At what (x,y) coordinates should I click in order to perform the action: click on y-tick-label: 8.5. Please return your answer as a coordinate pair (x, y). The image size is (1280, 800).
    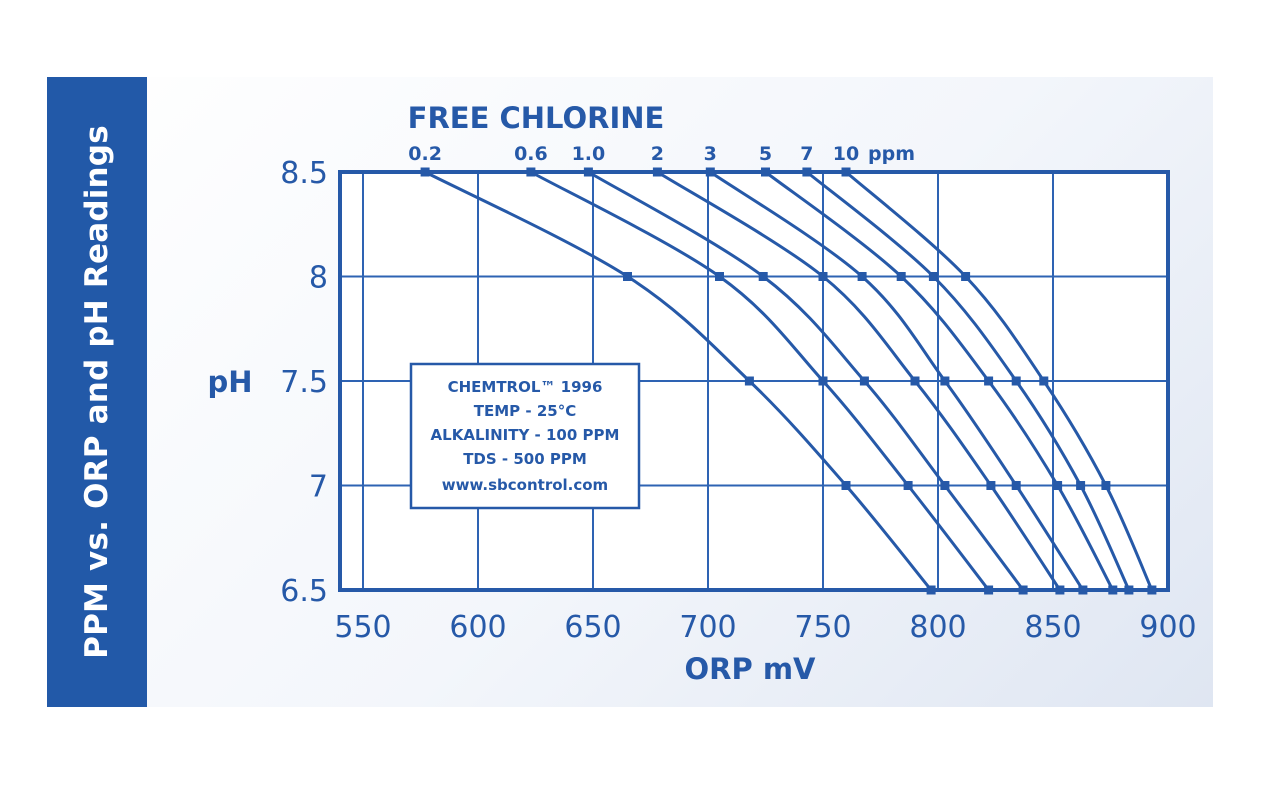
    Looking at the image, I should click on (304, 173).